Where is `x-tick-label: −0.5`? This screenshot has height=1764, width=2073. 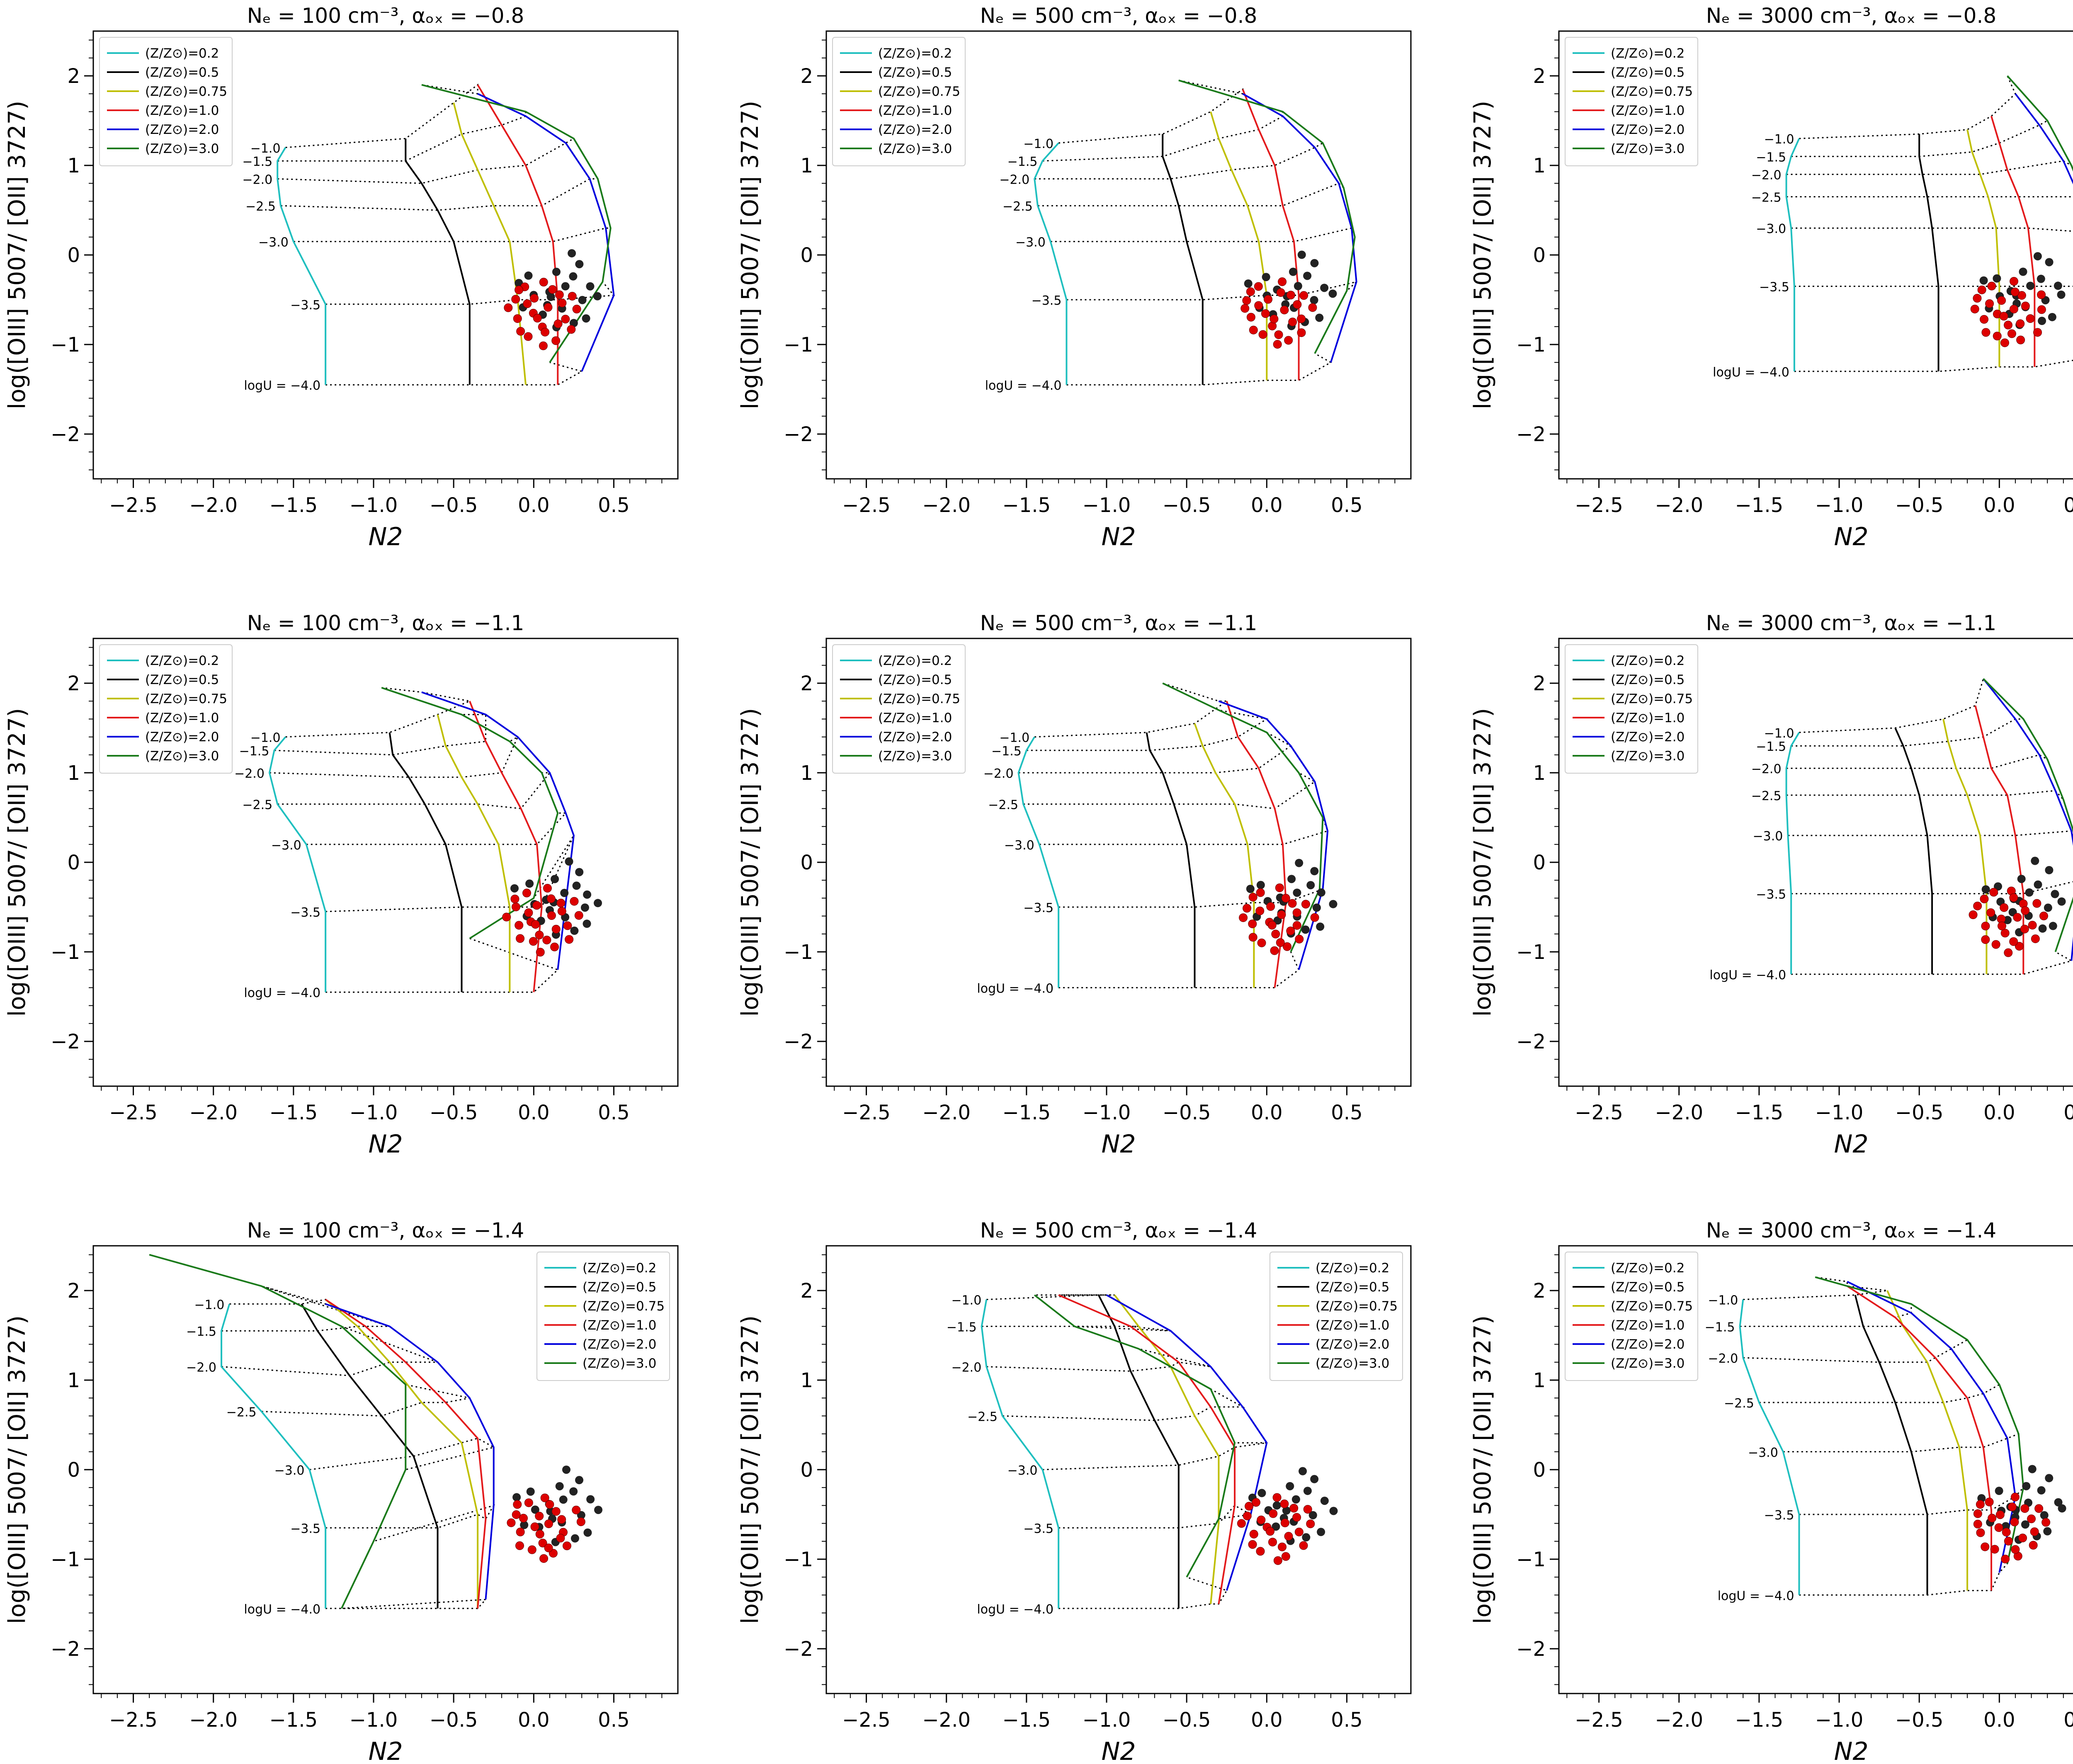 x-tick-label: −0.5 is located at coordinates (1920, 506).